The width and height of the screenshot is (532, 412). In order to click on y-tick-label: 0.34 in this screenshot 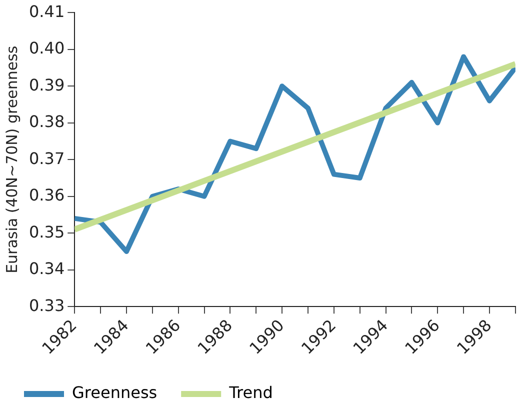, I will do `click(47, 268)`.